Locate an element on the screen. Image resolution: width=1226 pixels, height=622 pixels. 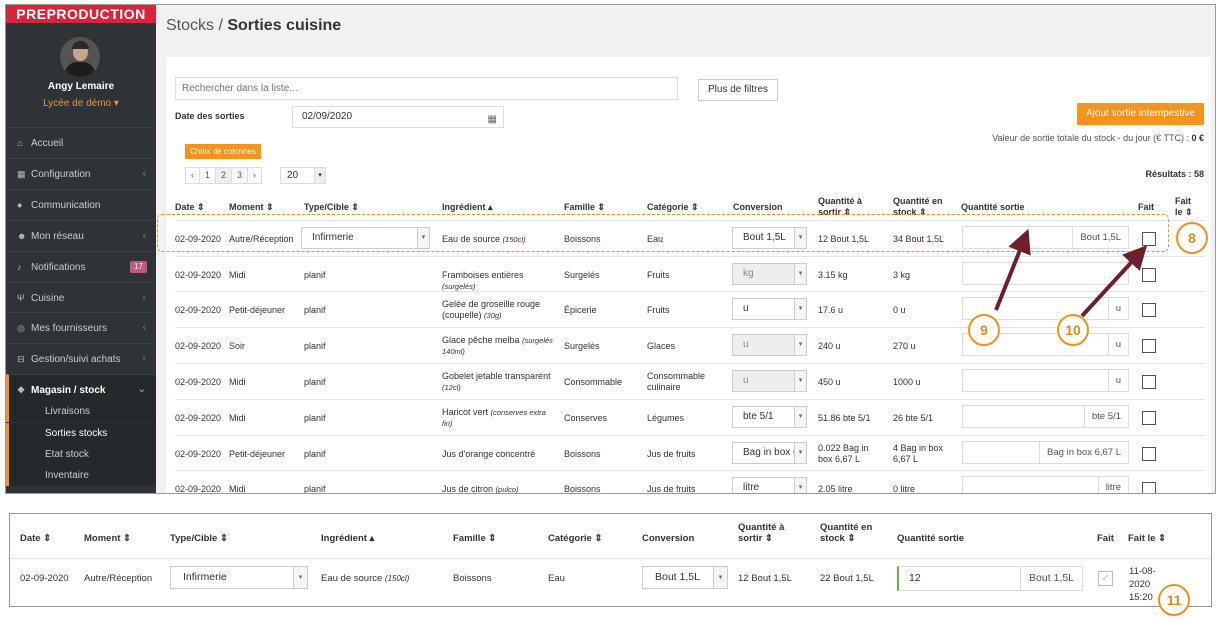
sidebar-item-4: ♪ Notifications 17 is located at coordinates (81, 266).